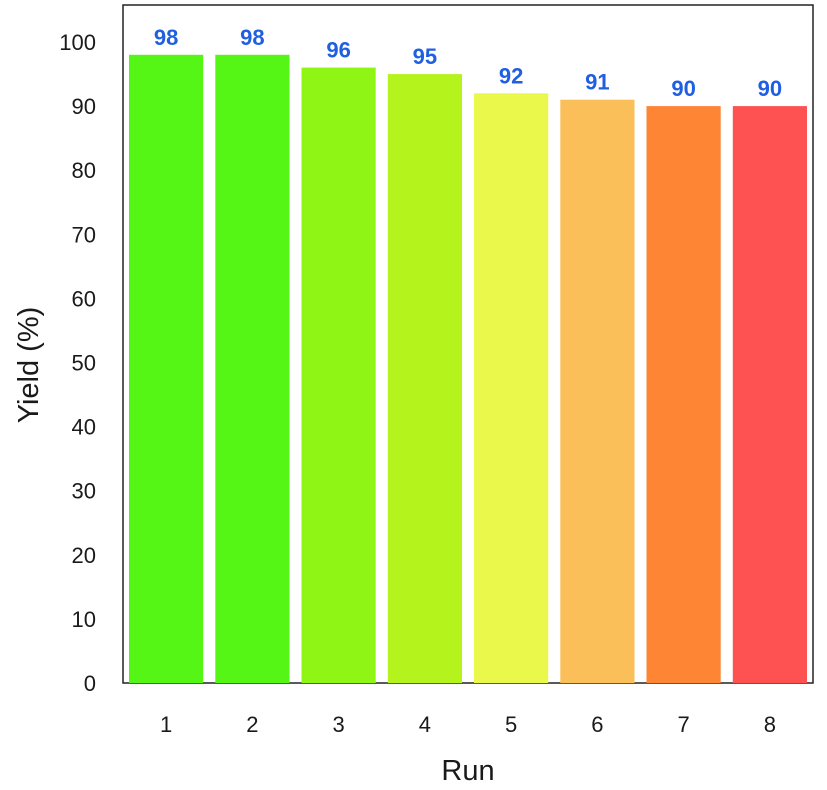  I want to click on y-tick-label-10: 10, so click(84, 619).